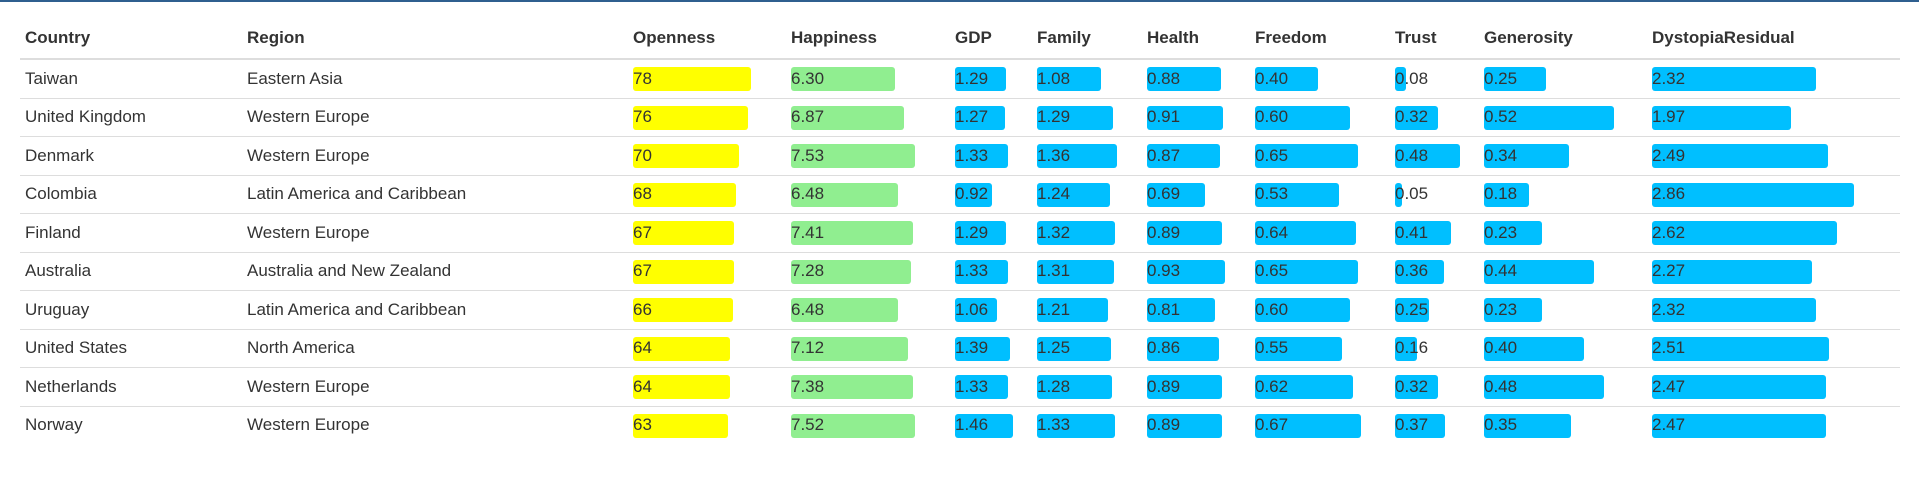 The height and width of the screenshot is (501, 1919). I want to click on cell-generosity: 0.34, so click(1563, 155).